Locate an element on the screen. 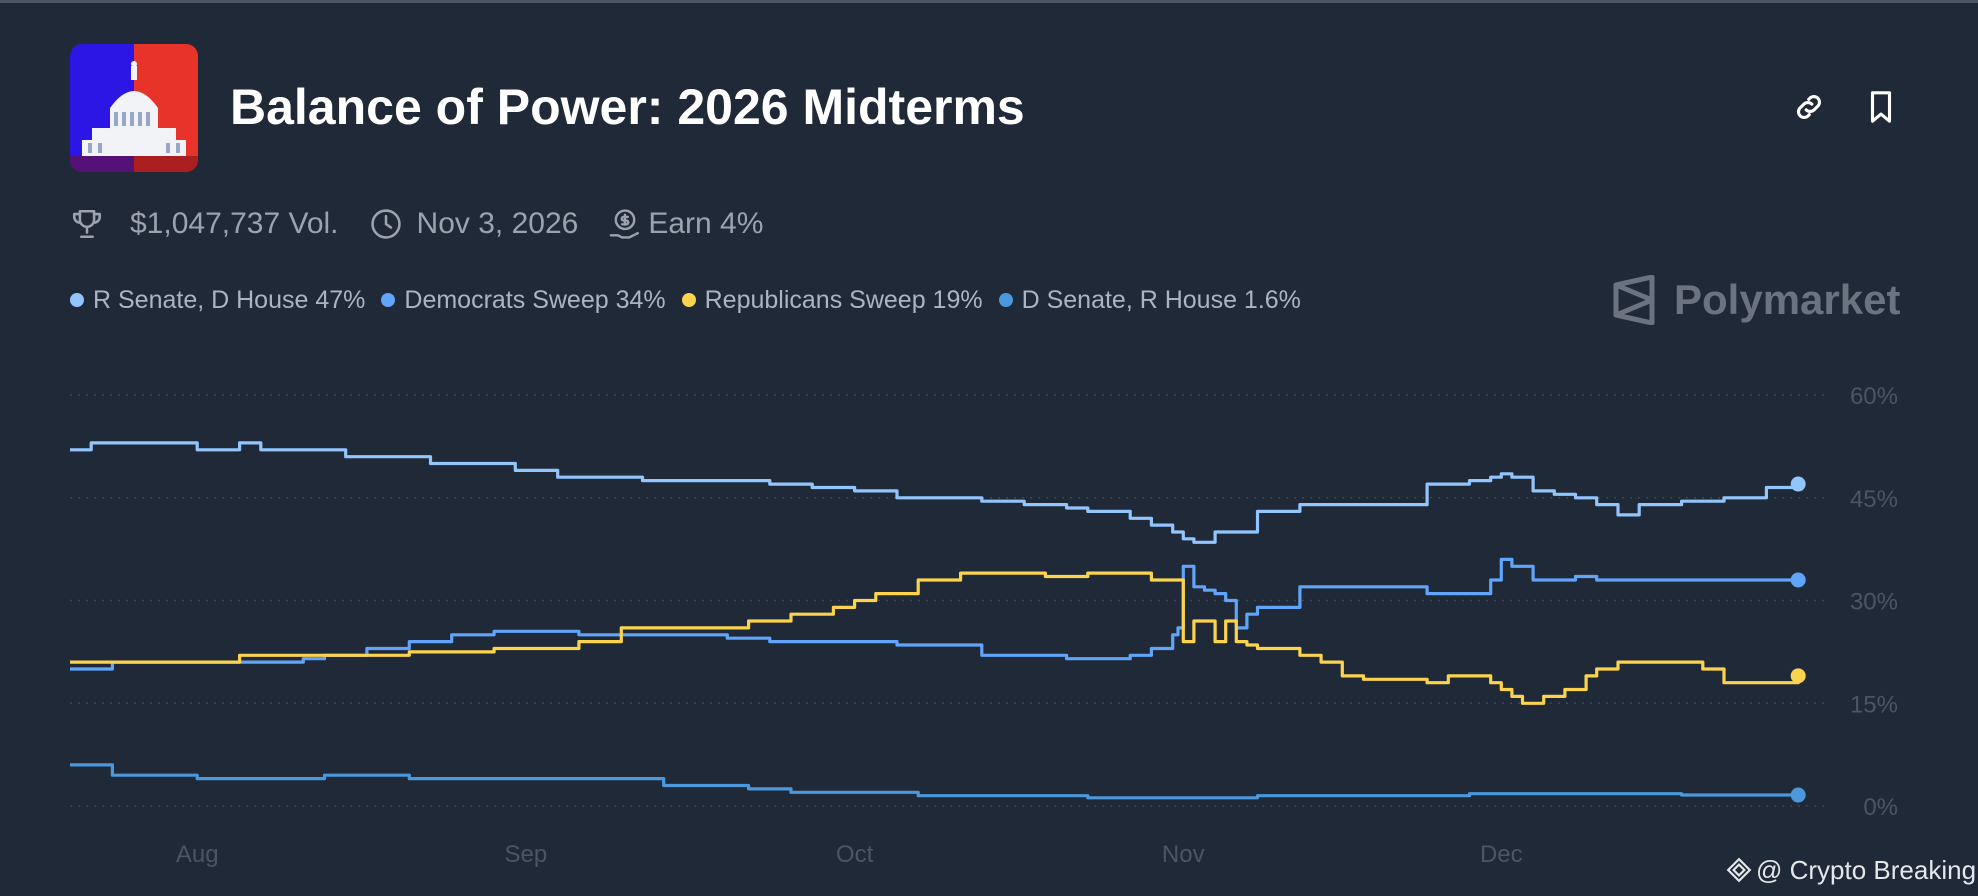 The height and width of the screenshot is (896, 1978). clock-icon is located at coordinates (386, 224).